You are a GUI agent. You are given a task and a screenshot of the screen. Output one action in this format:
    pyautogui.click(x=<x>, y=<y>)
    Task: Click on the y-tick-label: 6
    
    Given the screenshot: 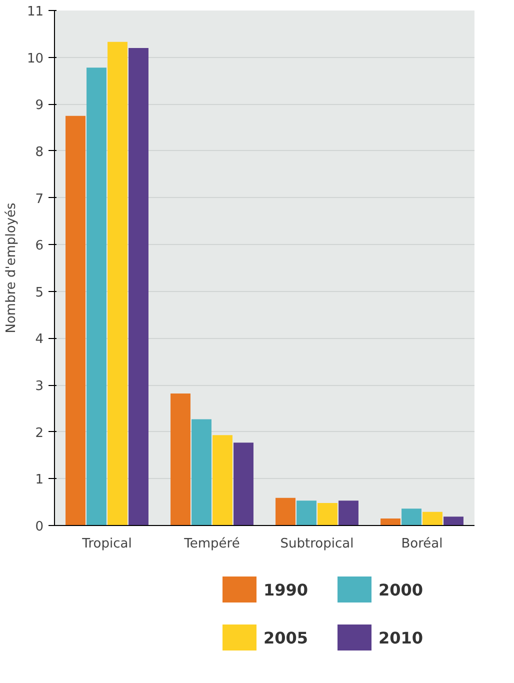 What is the action you would take?
    pyautogui.click(x=39, y=246)
    